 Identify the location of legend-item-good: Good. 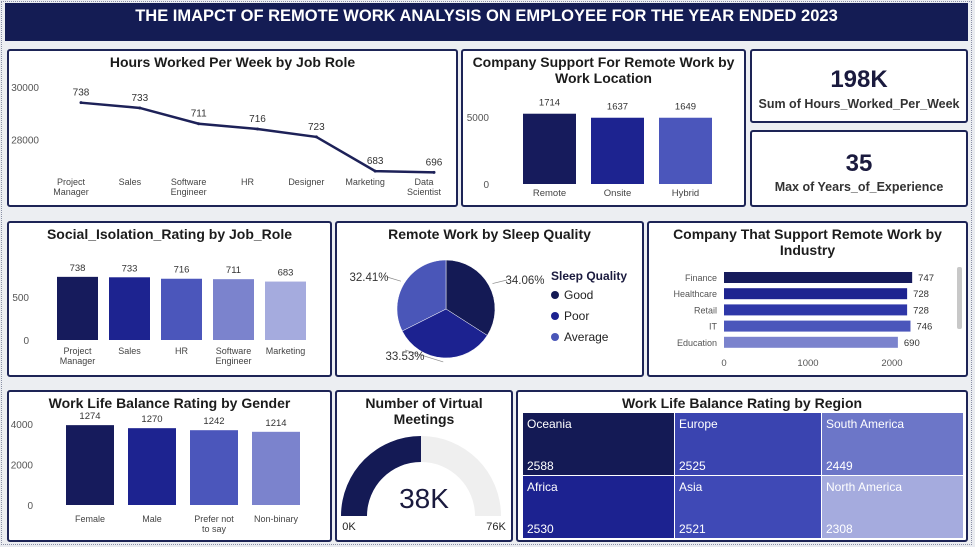
(572, 295).